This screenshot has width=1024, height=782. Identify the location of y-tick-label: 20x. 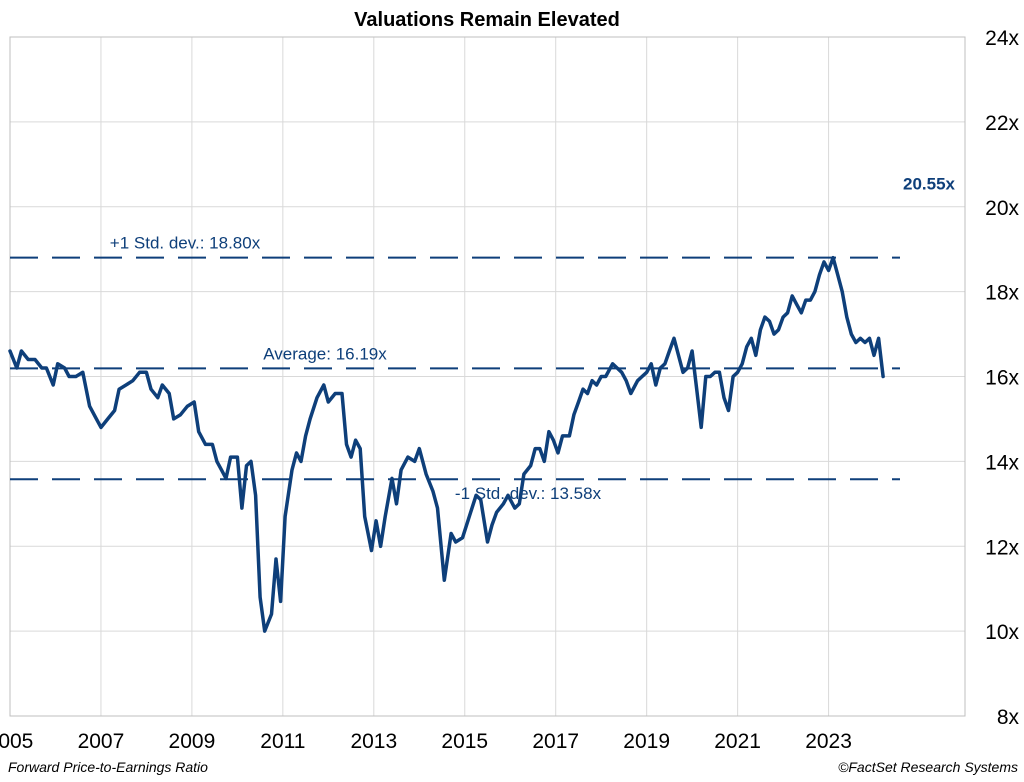
(1002, 208).